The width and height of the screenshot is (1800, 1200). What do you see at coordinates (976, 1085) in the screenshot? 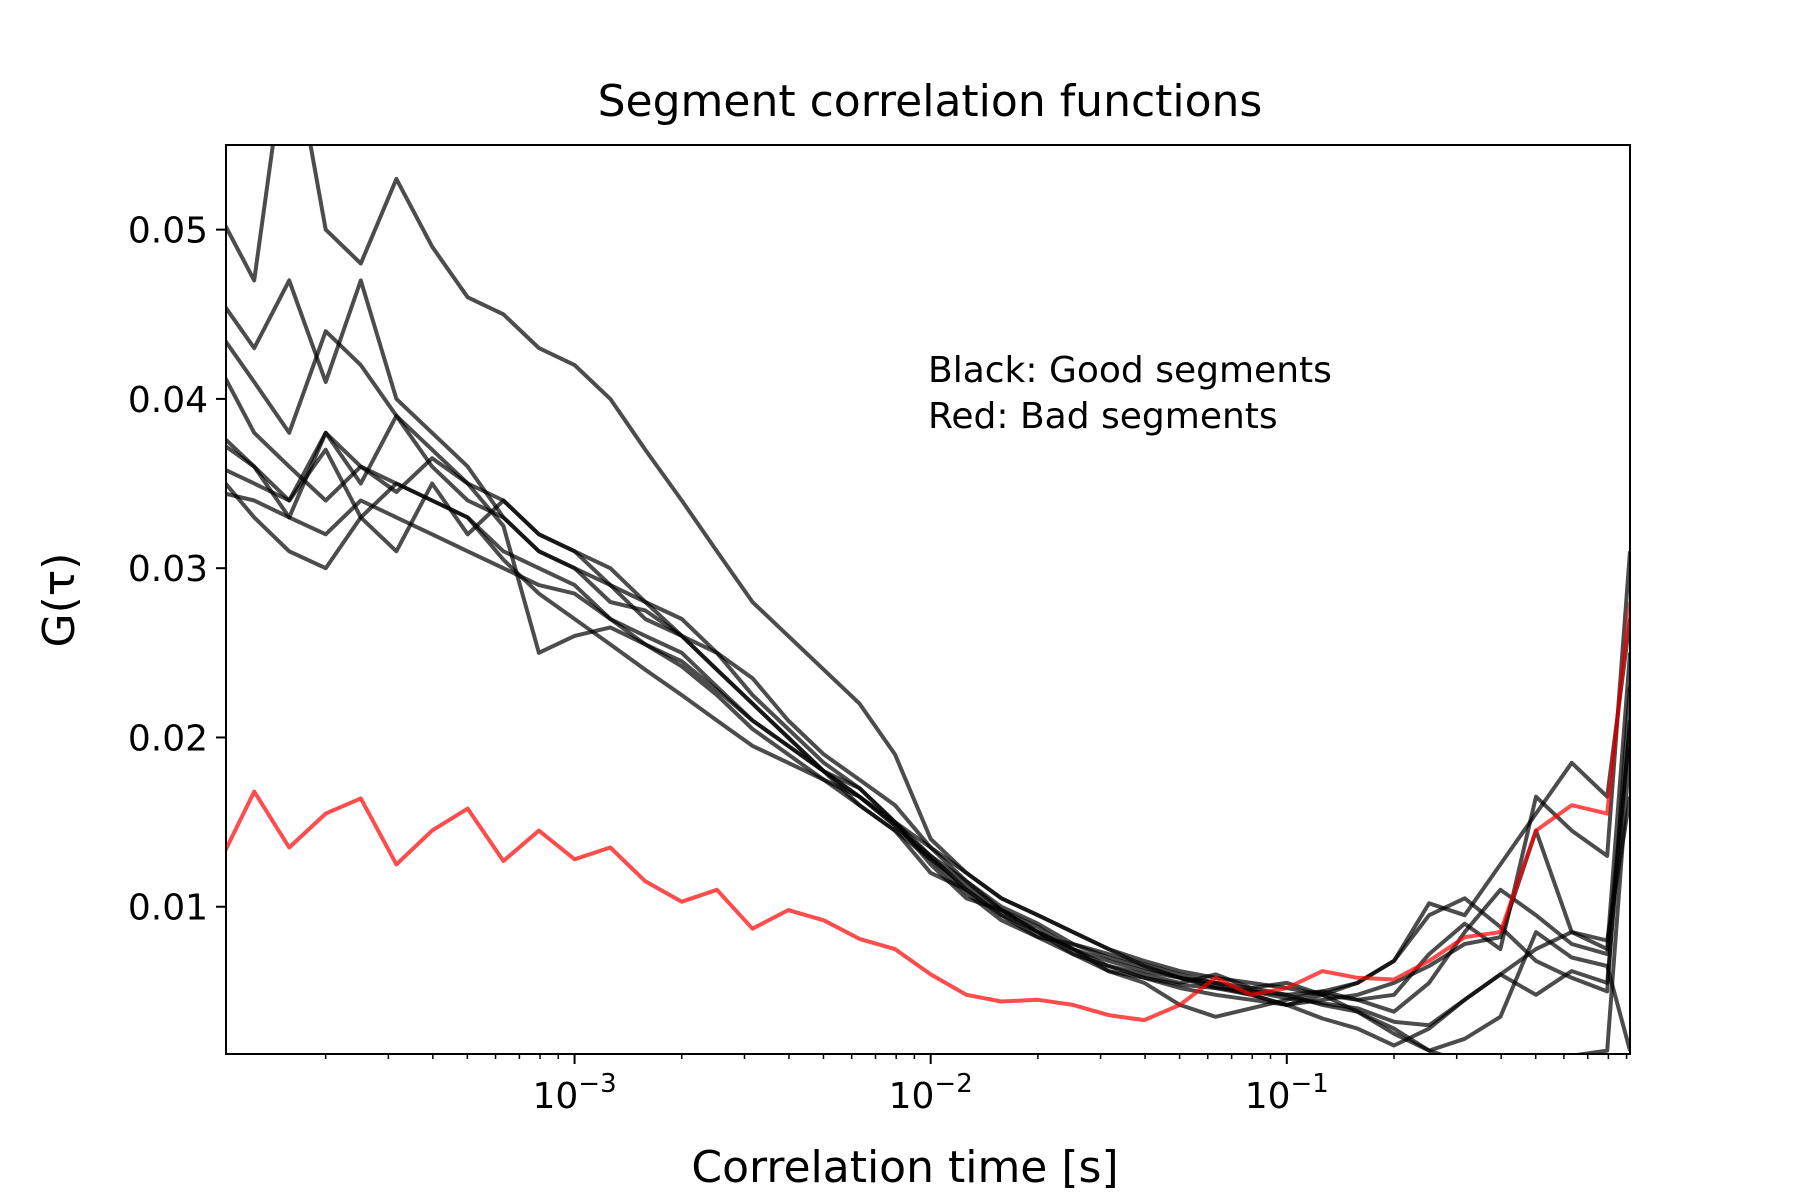
I see `x-axis-ticks: 10⁻³ 10⁻² 10⁻¹` at bounding box center [976, 1085].